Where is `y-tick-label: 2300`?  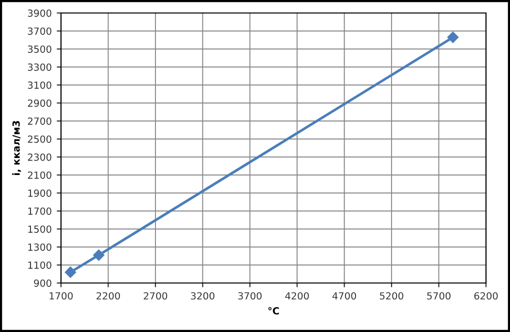 y-tick-label: 2300 is located at coordinates (40, 157).